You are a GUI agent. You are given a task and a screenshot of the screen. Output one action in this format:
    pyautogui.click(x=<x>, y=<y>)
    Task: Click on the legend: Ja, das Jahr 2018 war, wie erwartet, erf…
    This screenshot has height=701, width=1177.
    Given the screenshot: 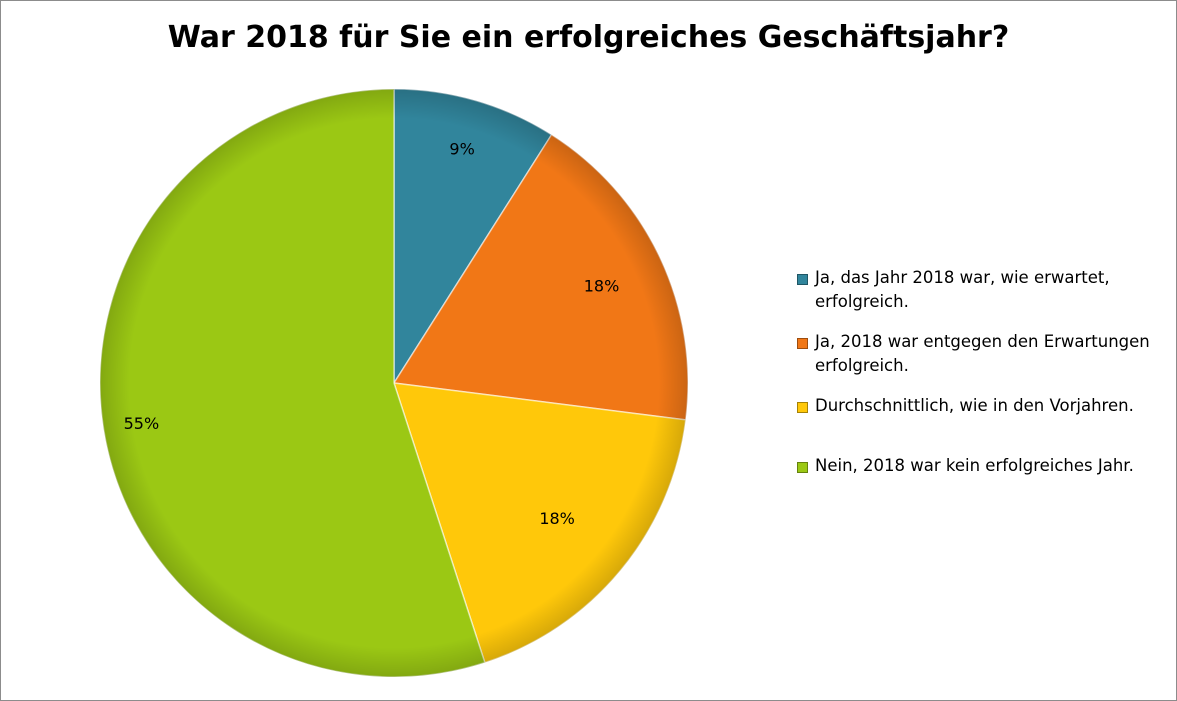 What is the action you would take?
    pyautogui.click(x=982, y=372)
    